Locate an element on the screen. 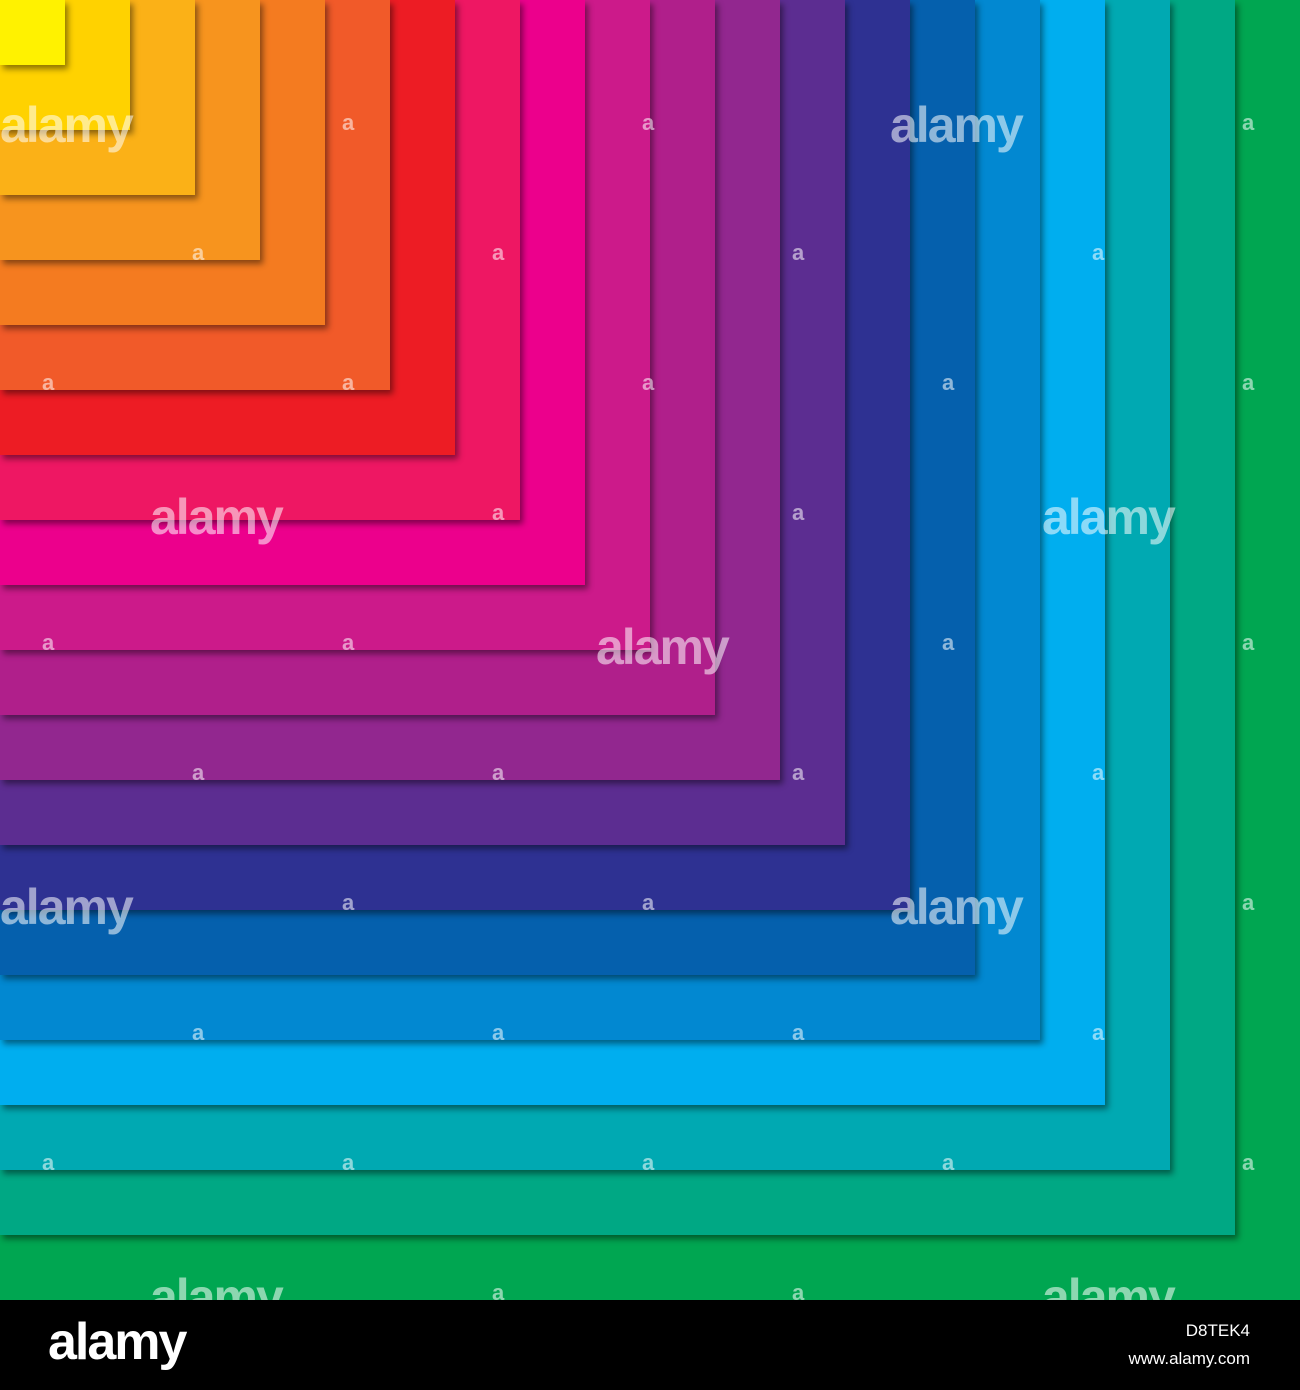  site-url: www.alamy.com is located at coordinates (1189, 1358).